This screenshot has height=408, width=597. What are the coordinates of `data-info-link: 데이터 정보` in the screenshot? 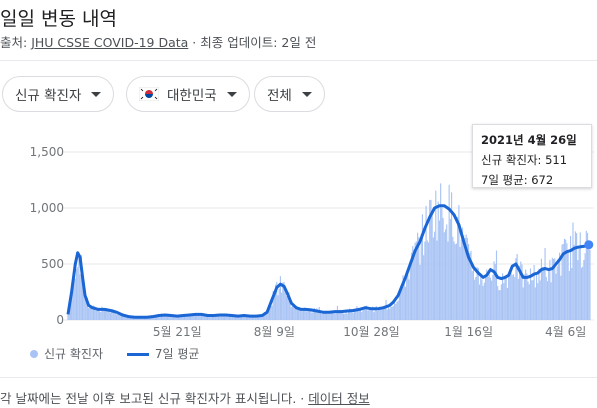 It's located at (339, 398).